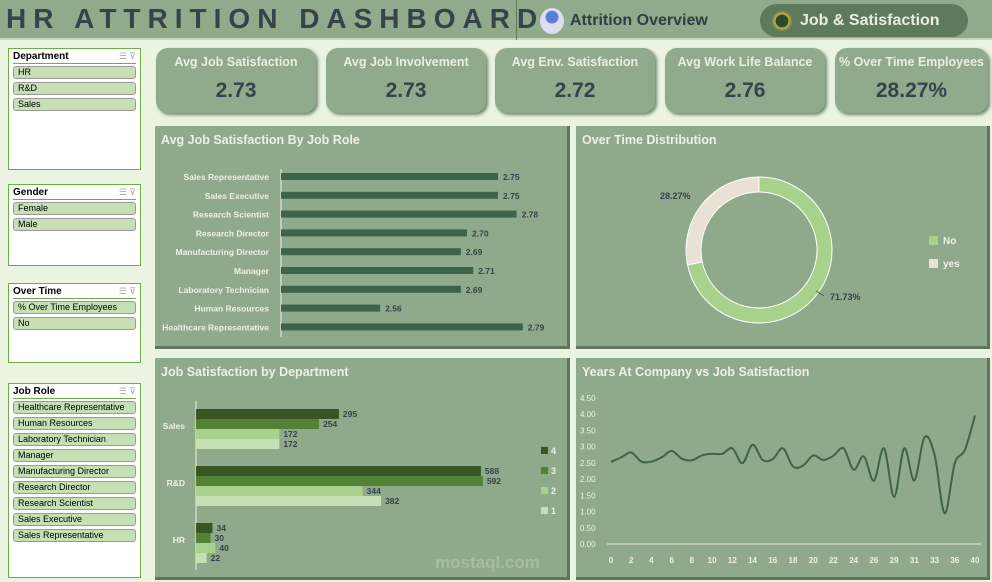 Image resolution: width=992 pixels, height=582 pixels. What do you see at coordinates (74, 535) in the screenshot?
I see `slicer-item: Sales Representative` at bounding box center [74, 535].